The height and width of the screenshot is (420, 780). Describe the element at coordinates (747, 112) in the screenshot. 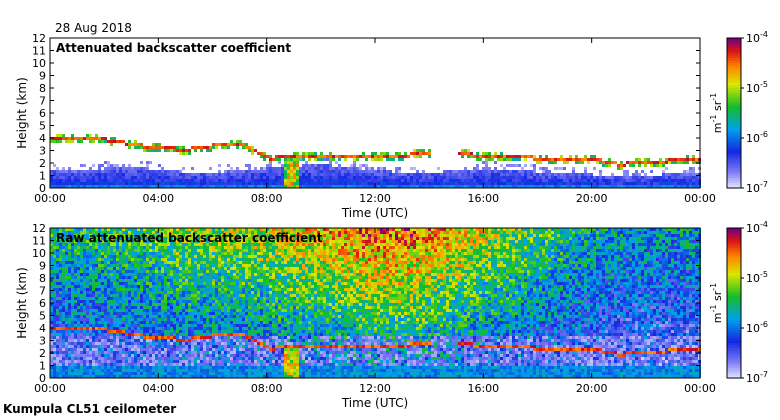

I see `colorbar: 10⁻⁷ 10⁻⁶ 10⁻⁵ 10⁻⁴` at that location.